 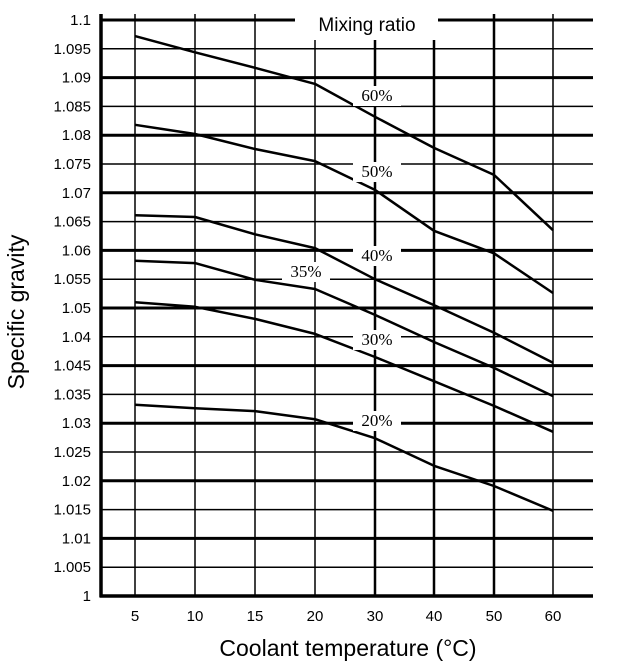 What do you see at coordinates (195, 616) in the screenshot?
I see `x-tick-label: 10` at bounding box center [195, 616].